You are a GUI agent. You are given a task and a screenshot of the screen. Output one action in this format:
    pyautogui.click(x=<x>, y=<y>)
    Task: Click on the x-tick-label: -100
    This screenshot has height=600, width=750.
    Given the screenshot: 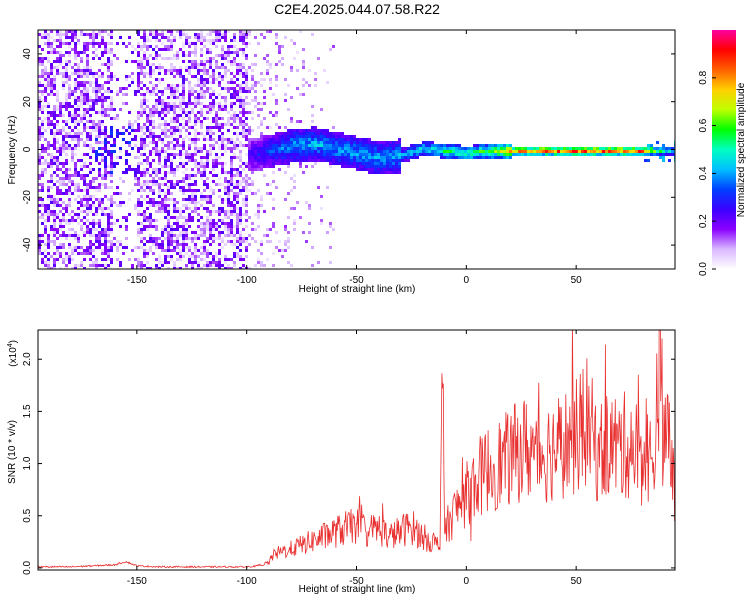 What is the action you would take?
    pyautogui.click(x=247, y=581)
    